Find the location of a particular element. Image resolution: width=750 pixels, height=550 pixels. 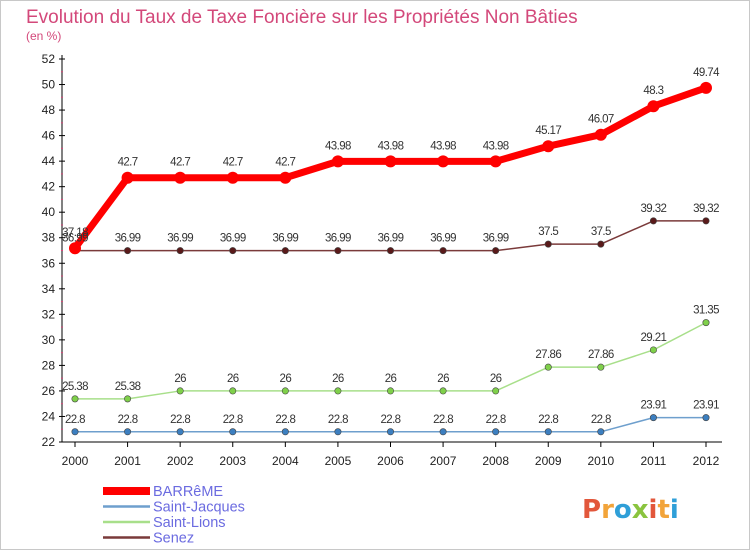

legend-label: Senez is located at coordinates (173, 539).